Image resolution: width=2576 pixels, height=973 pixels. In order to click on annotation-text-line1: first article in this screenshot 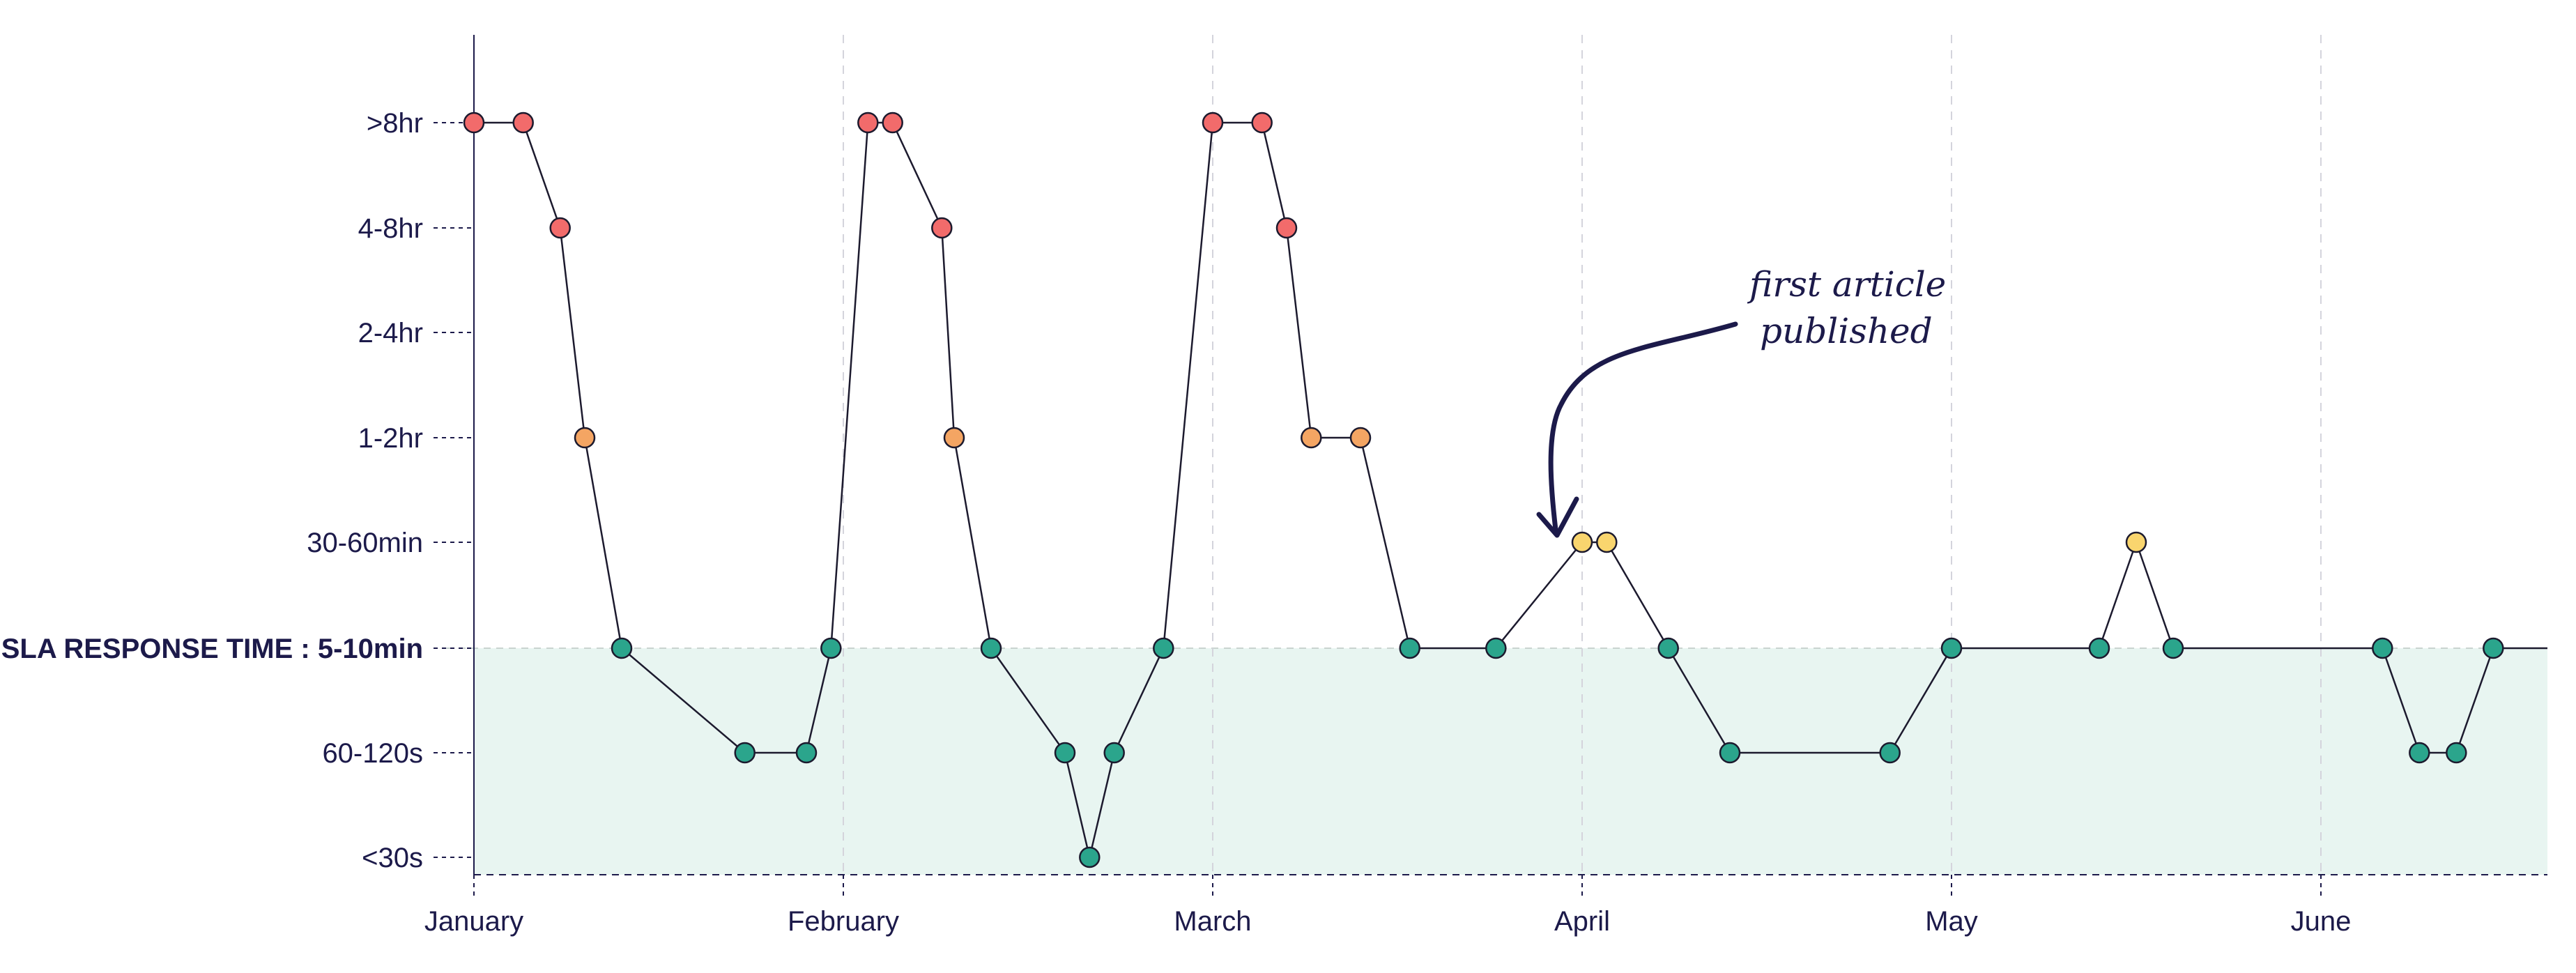, I will do `click(1846, 284)`.